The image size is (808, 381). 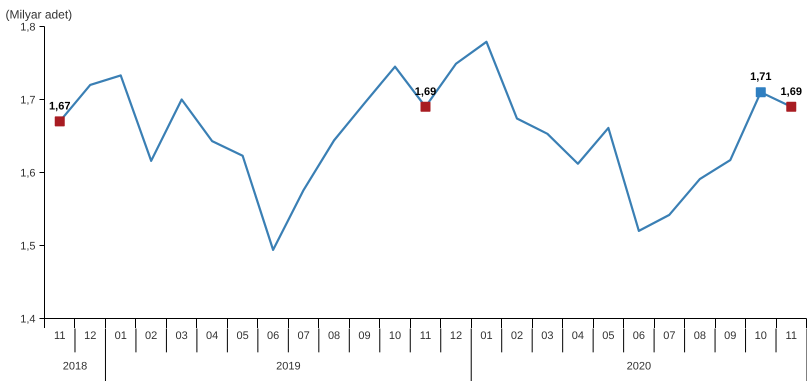 What do you see at coordinates (288, 366) in the screenshot?
I see `text: 2019` at bounding box center [288, 366].